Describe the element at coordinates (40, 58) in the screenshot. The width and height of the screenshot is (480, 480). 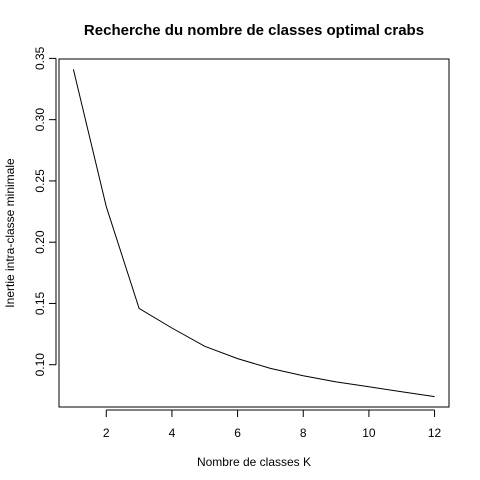
I see `y-tick-label: 0.35` at that location.